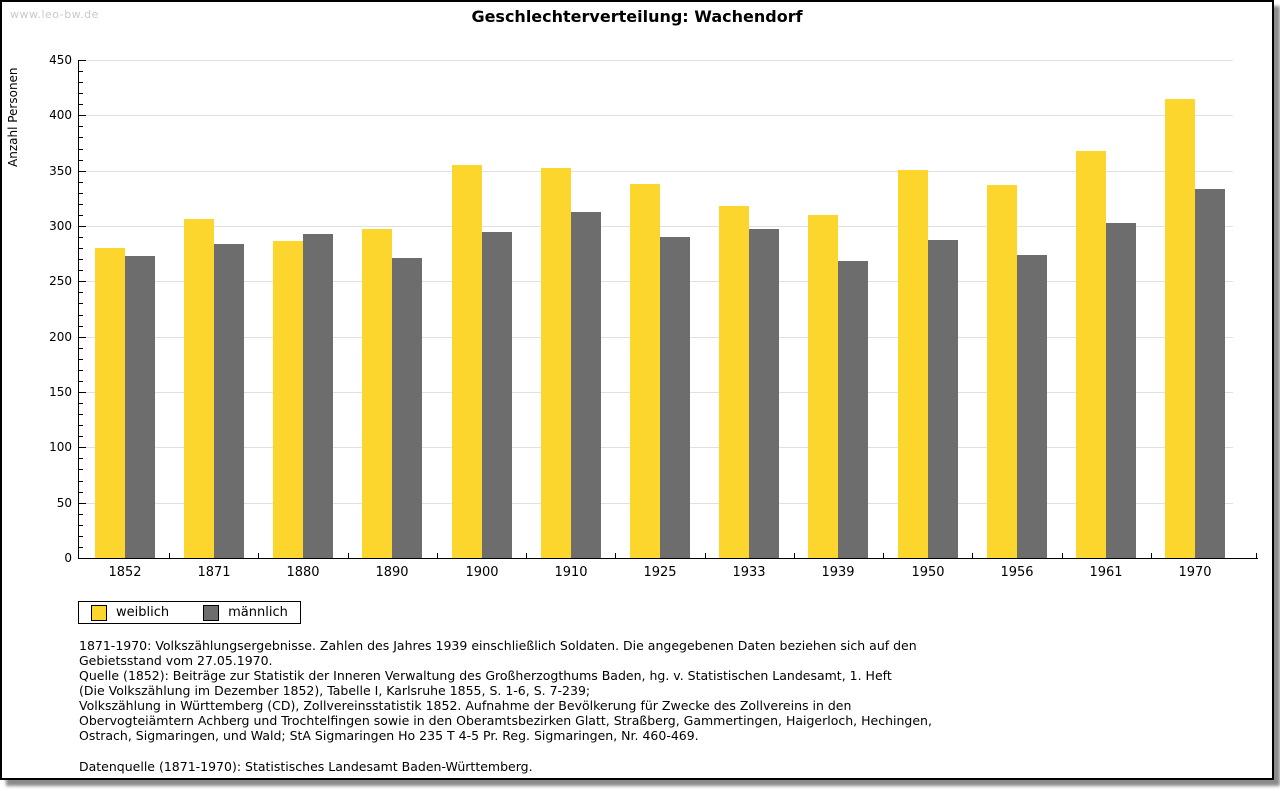  I want to click on bar-weiblich-1939, so click(823, 386).